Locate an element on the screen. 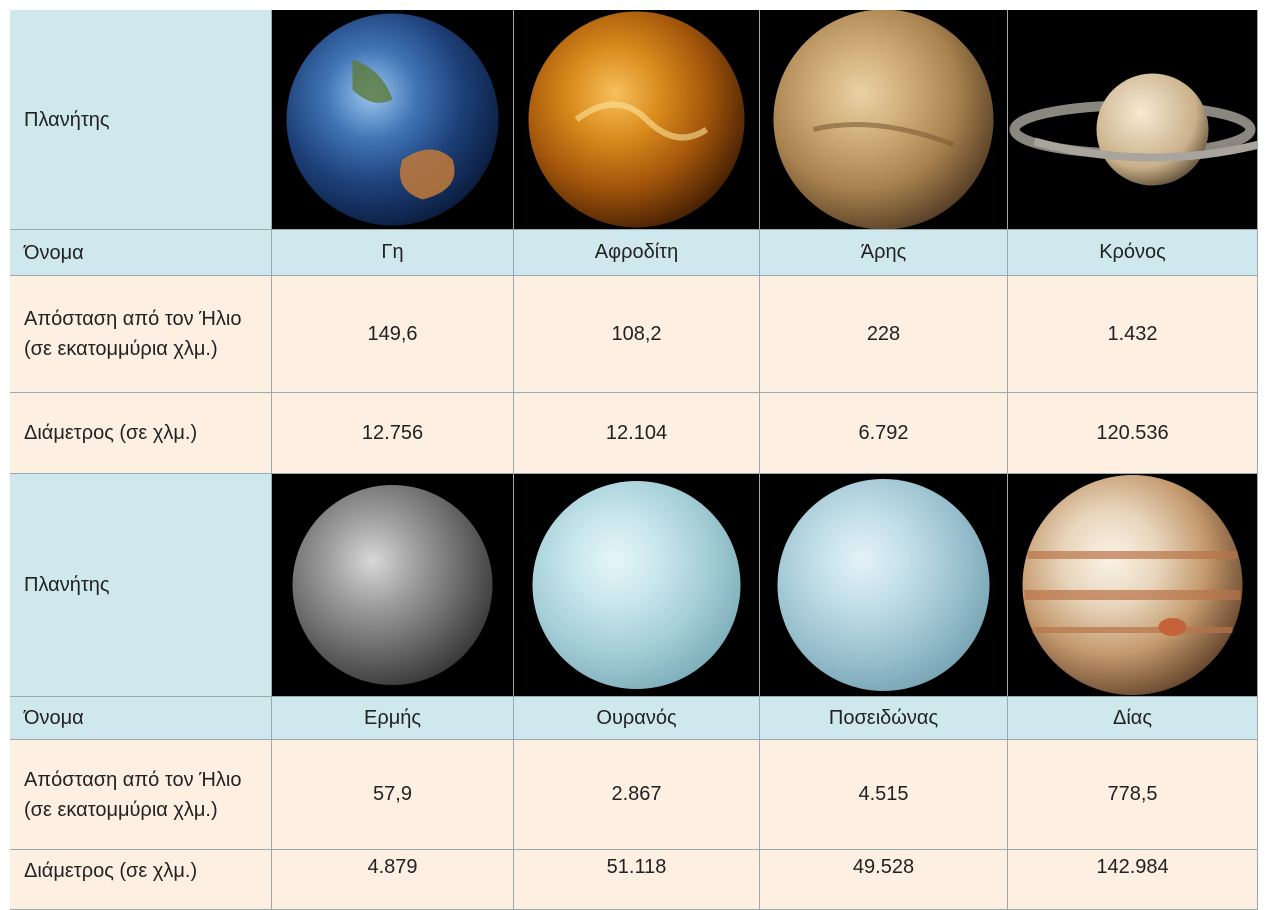 Image resolution: width=1269 pixels, height=910 pixels. diameter-value: 120.536 is located at coordinates (1133, 433).